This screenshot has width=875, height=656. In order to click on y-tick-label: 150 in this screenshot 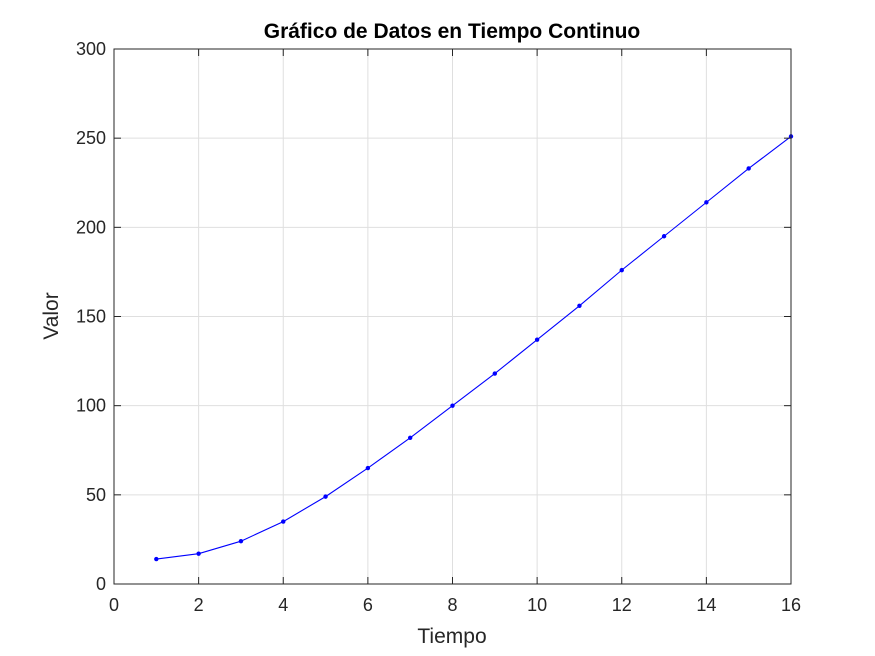, I will do `click(91, 317)`.